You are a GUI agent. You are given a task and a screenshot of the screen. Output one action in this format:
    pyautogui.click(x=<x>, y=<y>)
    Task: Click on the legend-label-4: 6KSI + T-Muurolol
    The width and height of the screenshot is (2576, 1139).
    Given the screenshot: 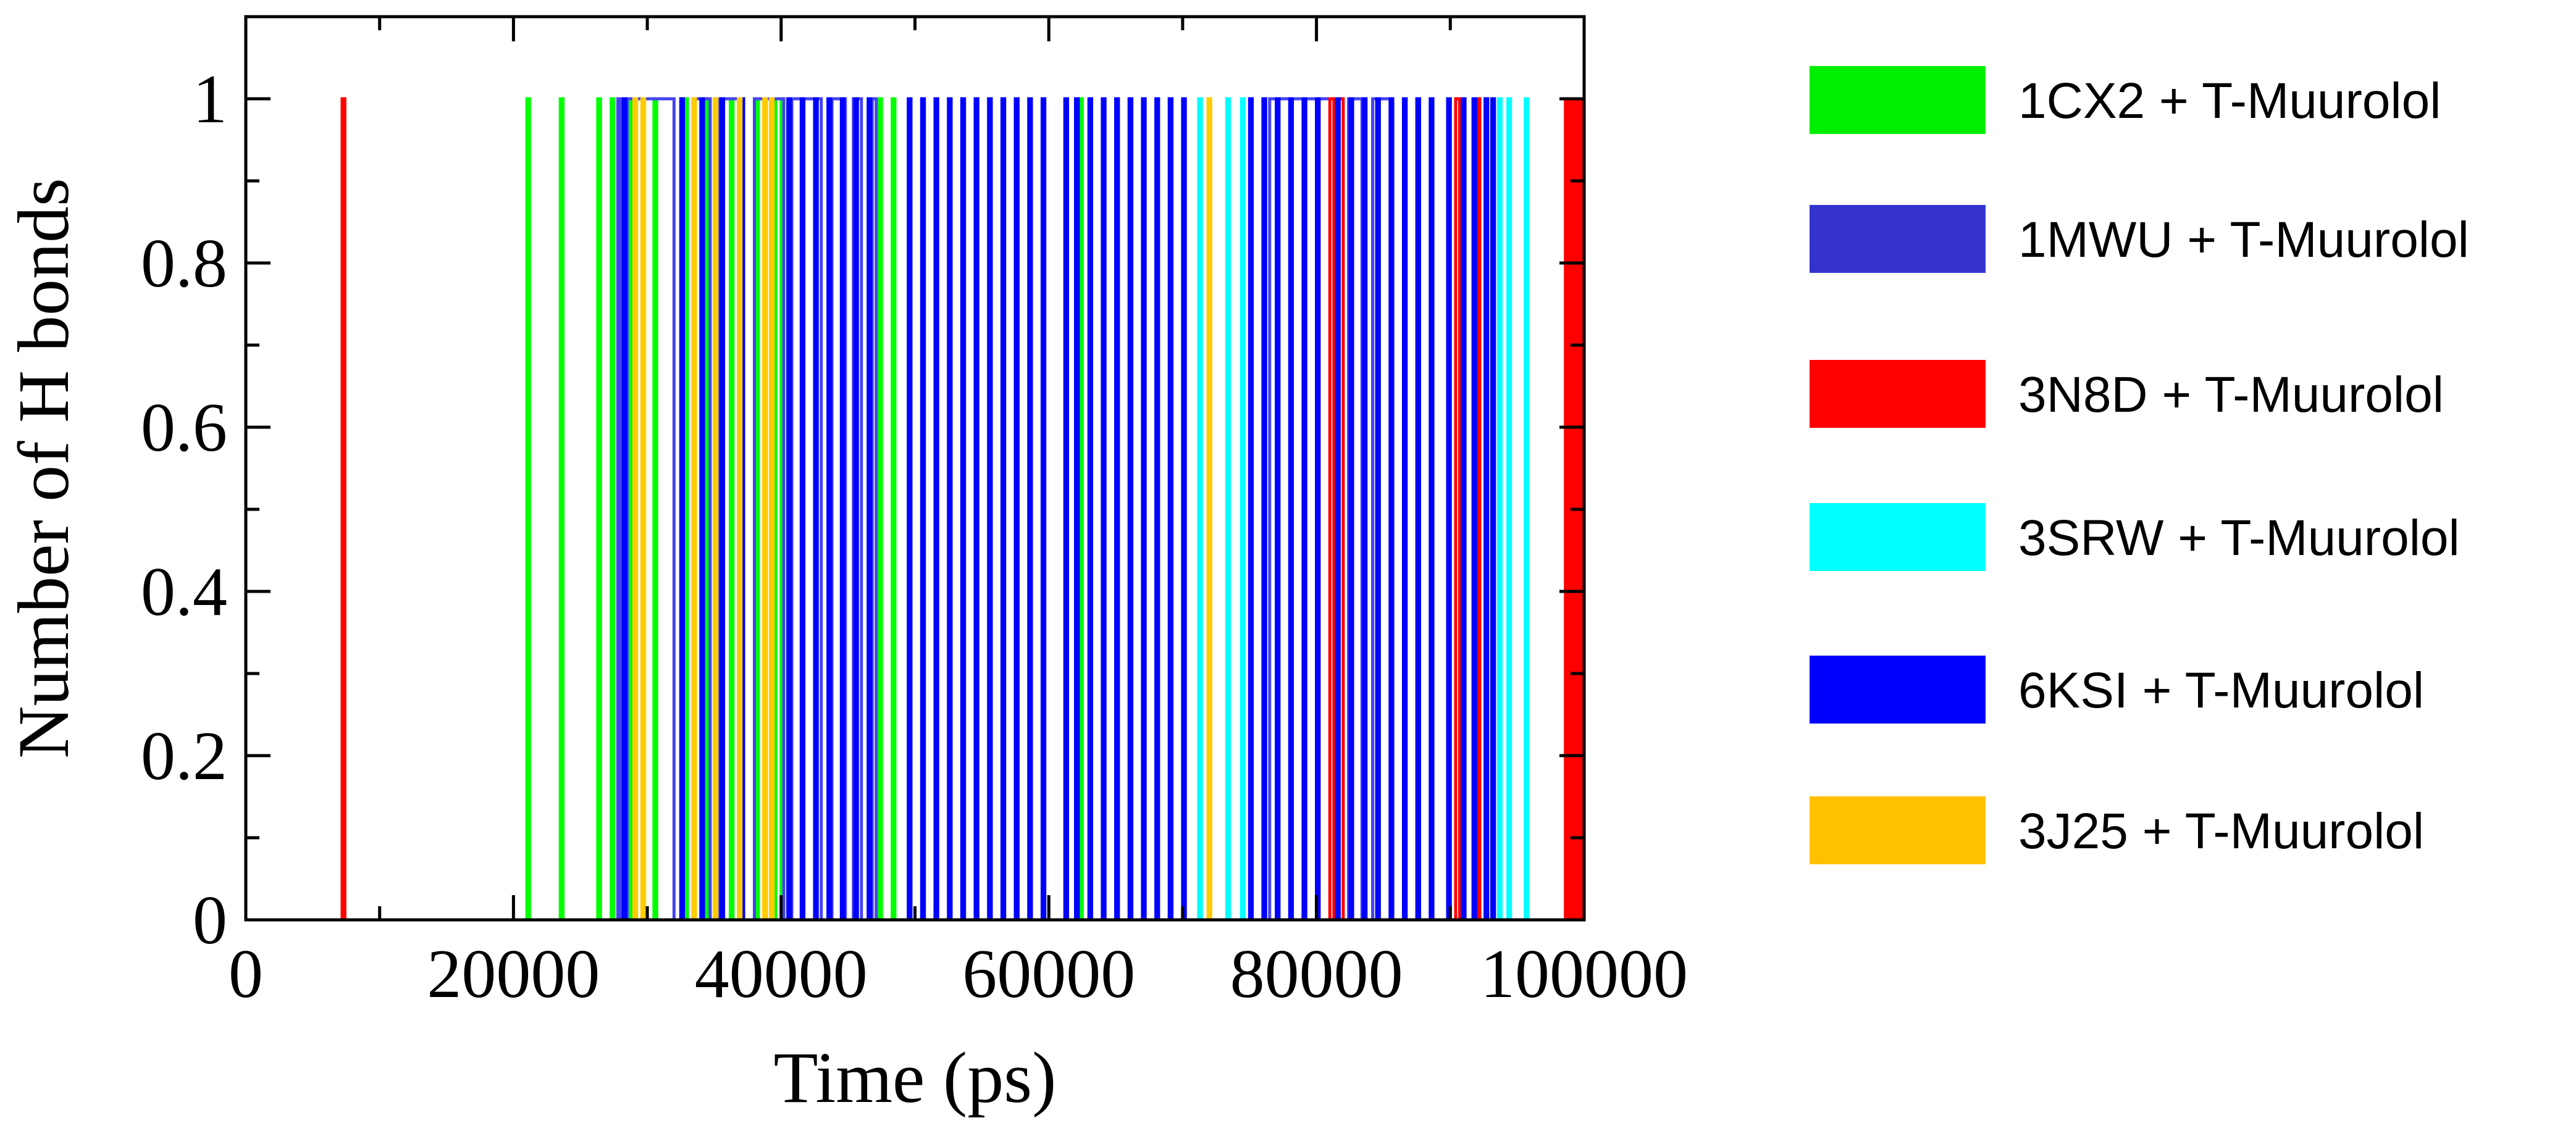 What is the action you would take?
    pyautogui.click(x=2221, y=690)
    